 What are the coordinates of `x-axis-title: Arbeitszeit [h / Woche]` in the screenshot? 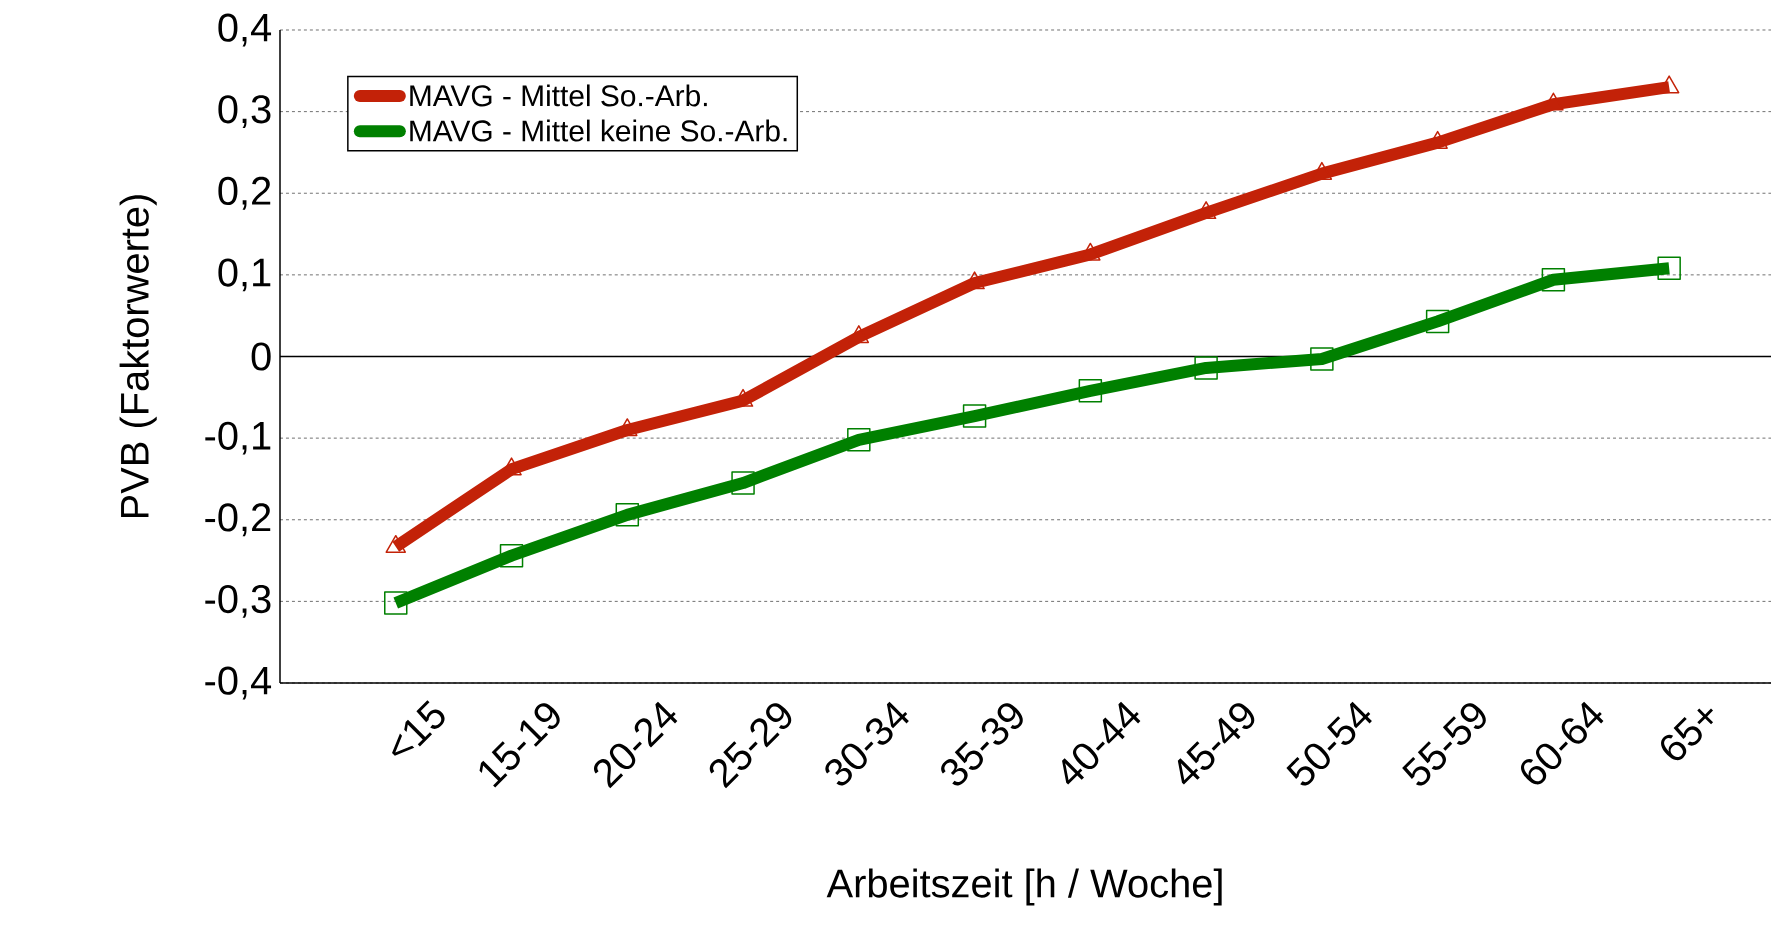 It's located at (1024, 887).